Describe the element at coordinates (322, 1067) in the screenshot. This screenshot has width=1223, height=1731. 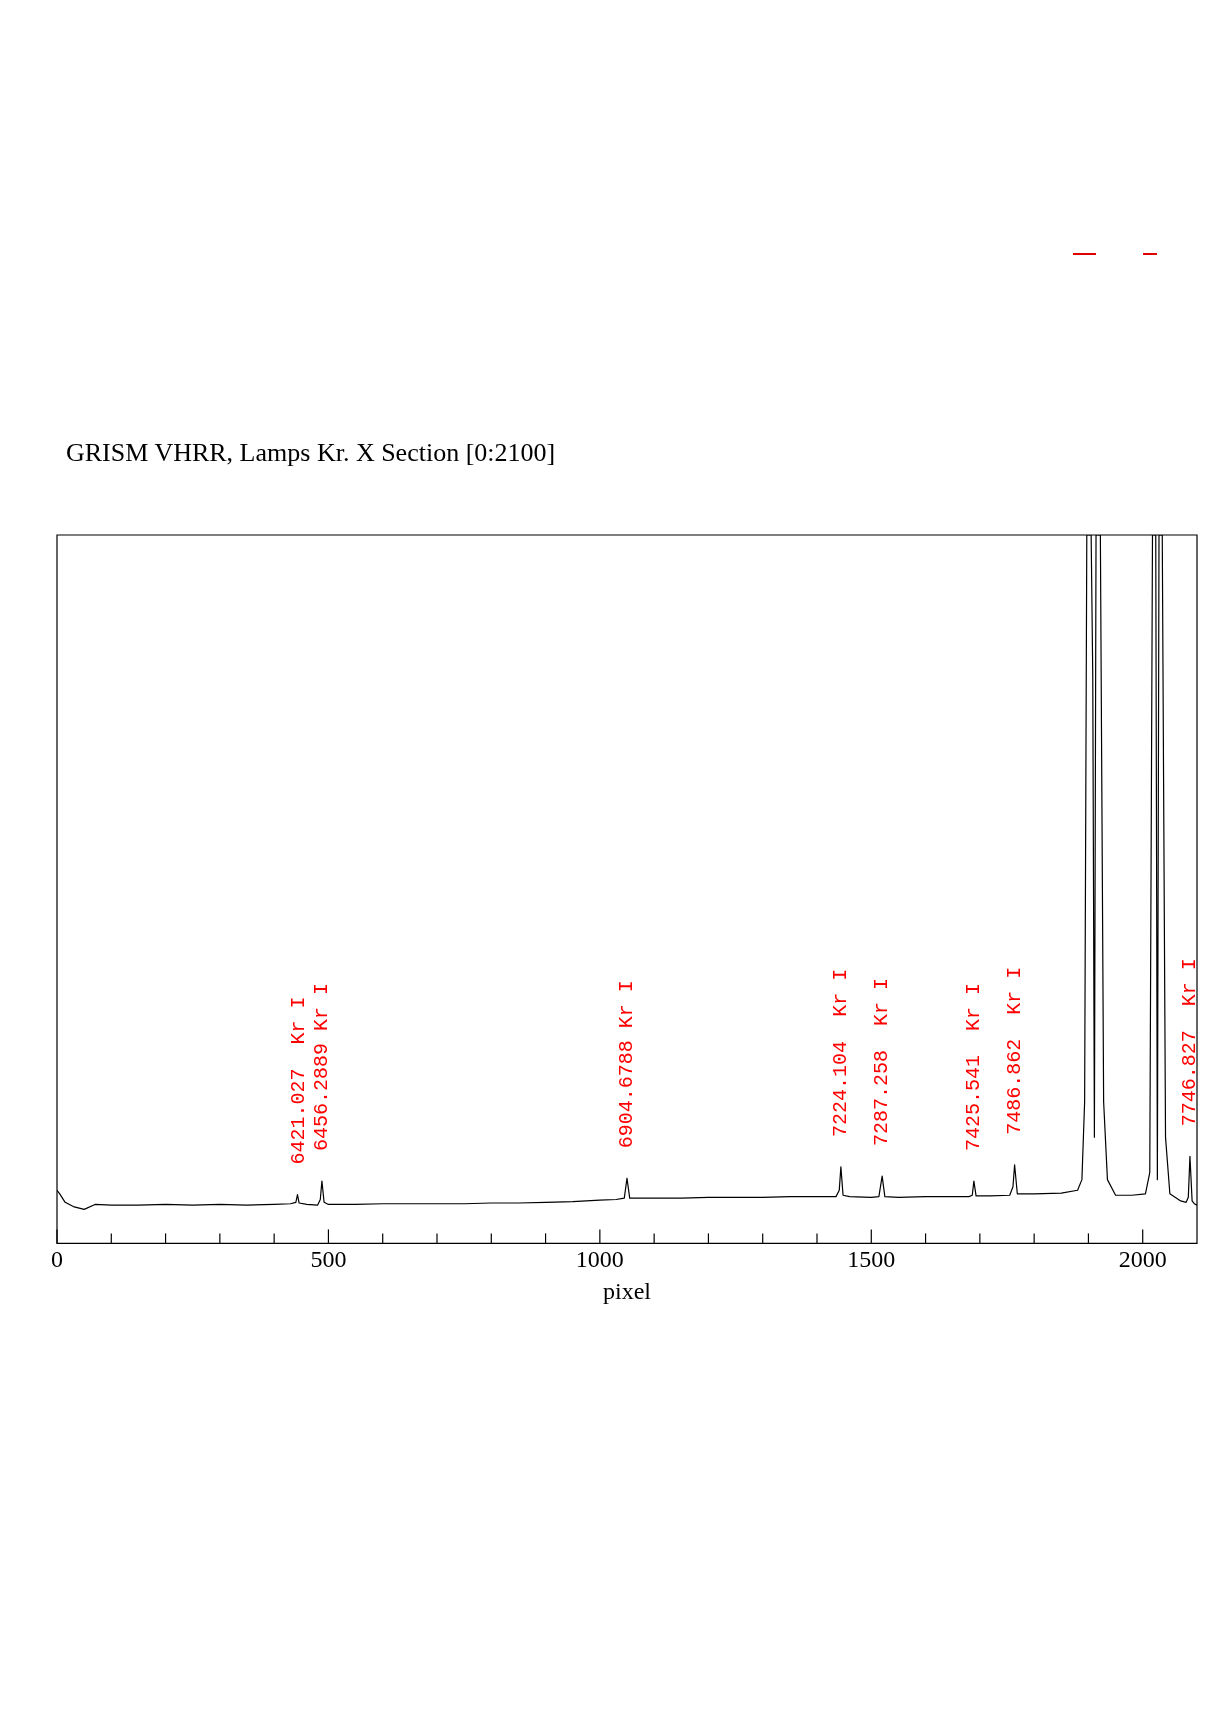
I see `annotation: 6456.2889 Kr I` at that location.